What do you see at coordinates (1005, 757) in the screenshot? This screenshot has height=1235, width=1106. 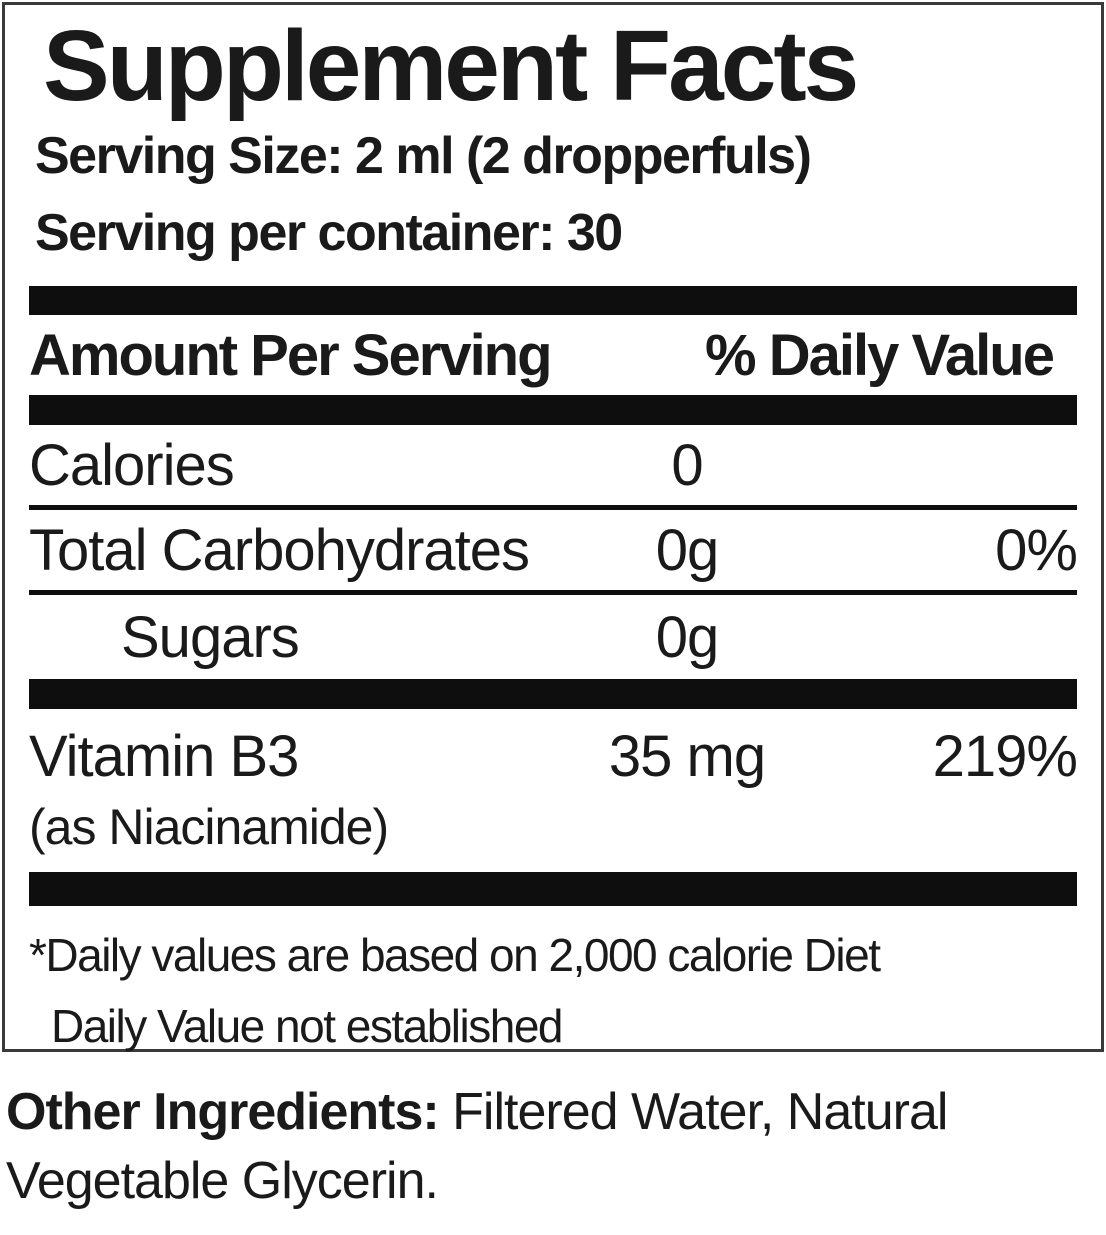 I see `nutrient-daily-value: 219%` at bounding box center [1005, 757].